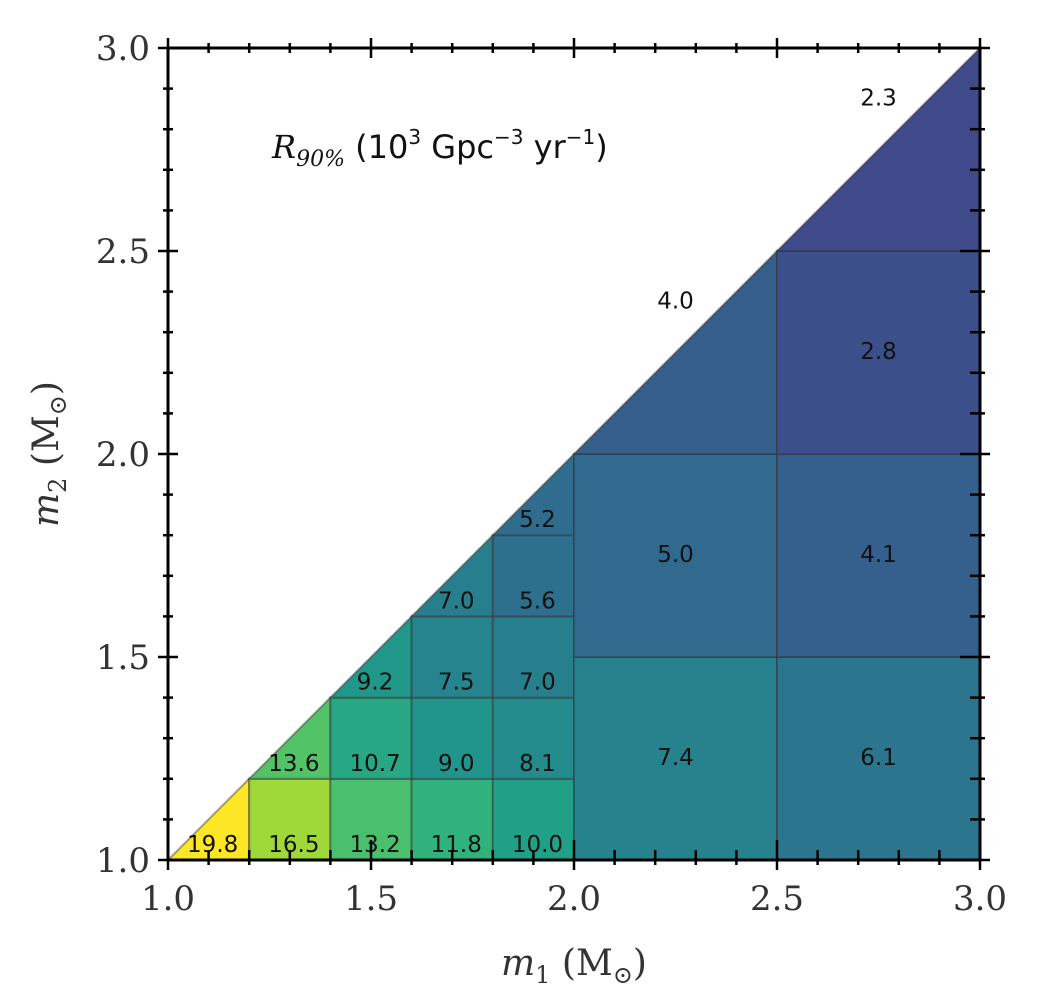 The image size is (1045, 995). What do you see at coordinates (878, 352) in the screenshot?
I see `cell-value-label-20: 2.8` at bounding box center [878, 352].